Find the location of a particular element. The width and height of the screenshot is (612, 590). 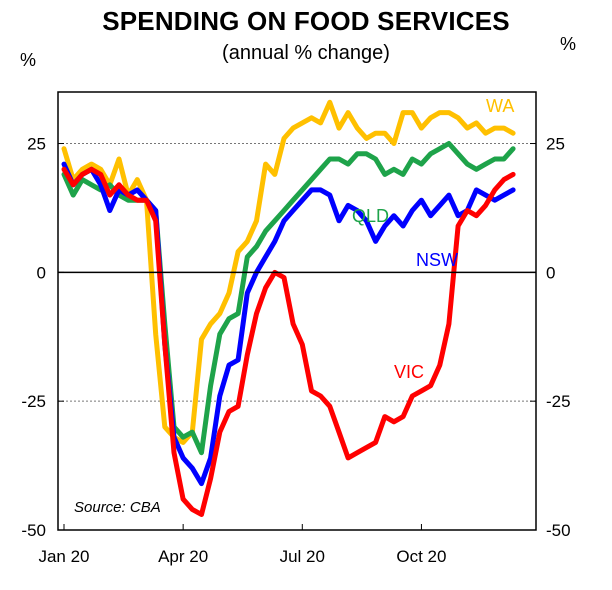

series-label-wa: WA is located at coordinates (500, 106).